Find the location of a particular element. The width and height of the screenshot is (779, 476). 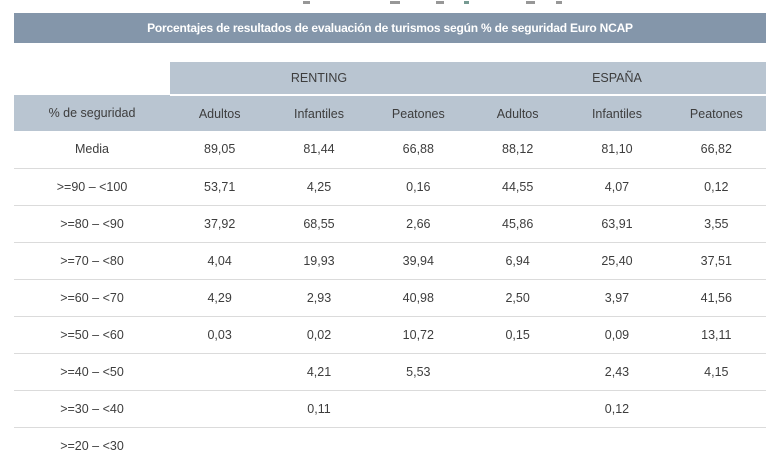

table-row: >=60 – <70 4,29 2,93 40,98 2,50 3,97 41,56 is located at coordinates (390, 298).